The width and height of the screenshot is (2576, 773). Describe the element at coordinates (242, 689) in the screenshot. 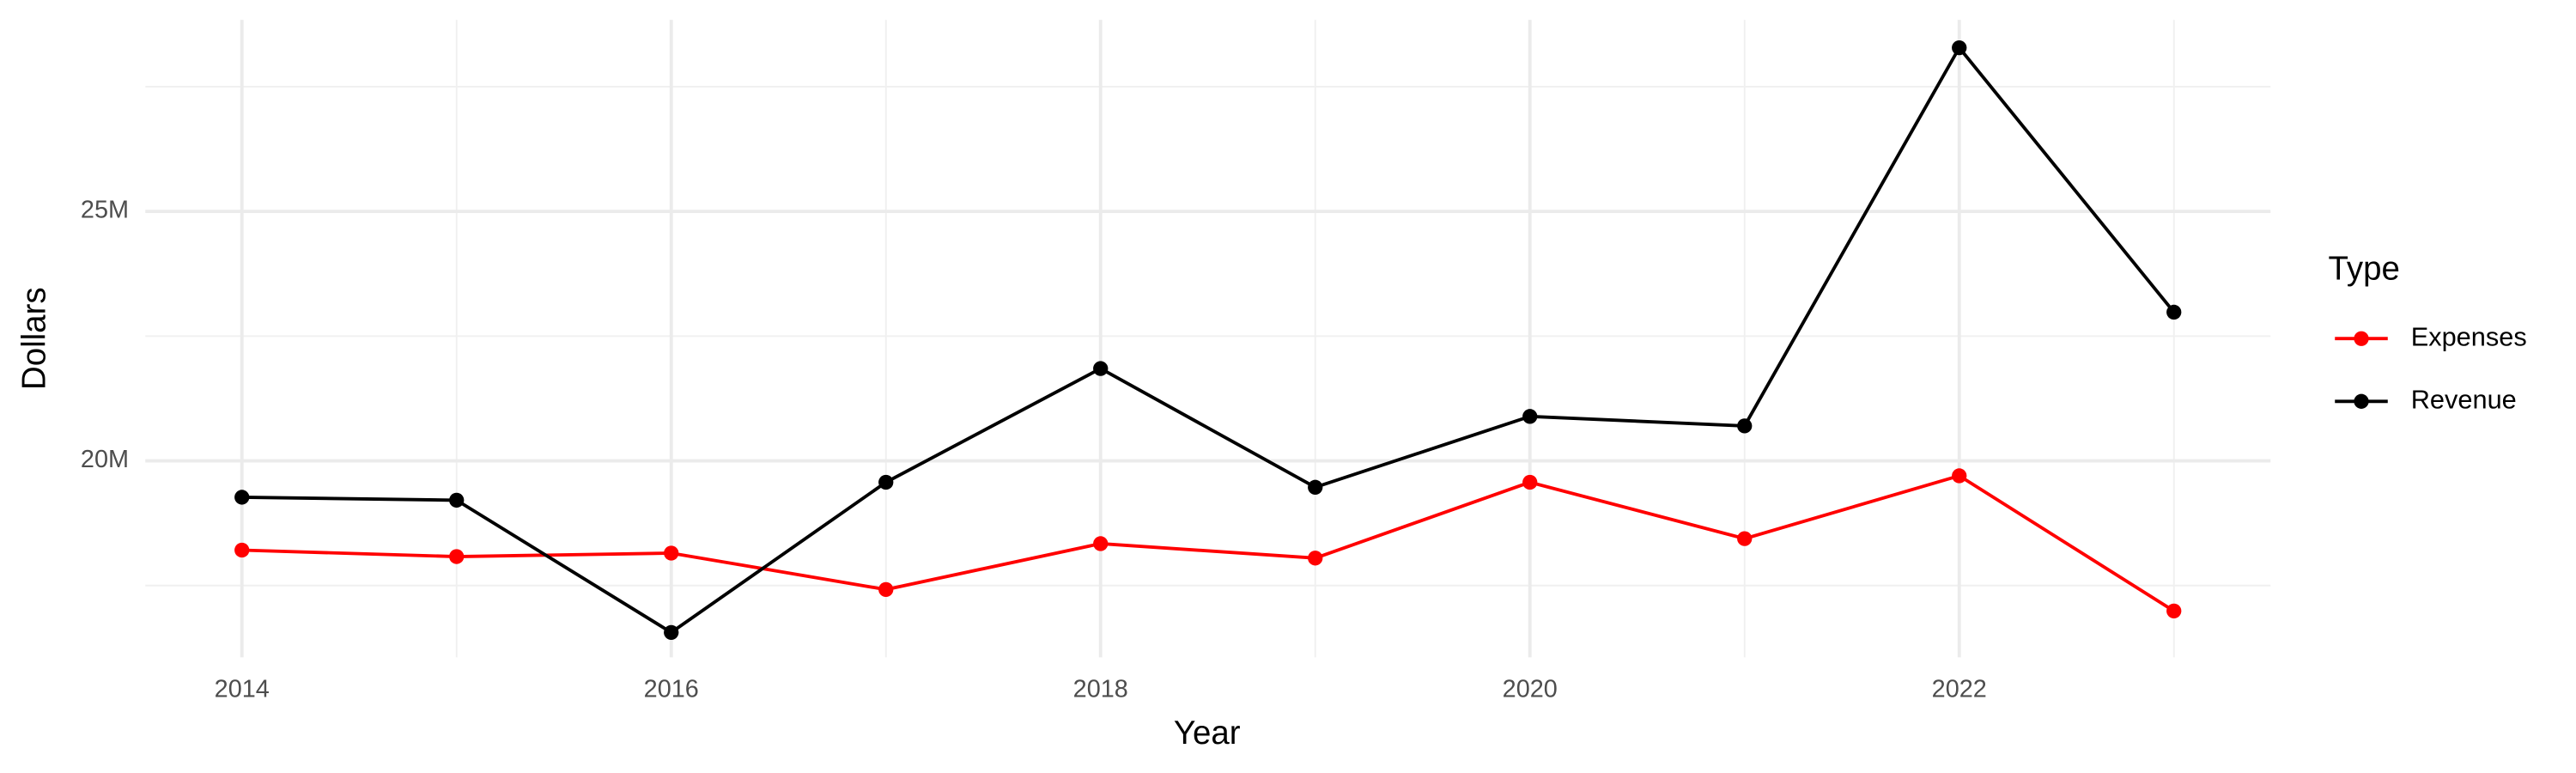

I see `x-tick-label: 2014` at that location.